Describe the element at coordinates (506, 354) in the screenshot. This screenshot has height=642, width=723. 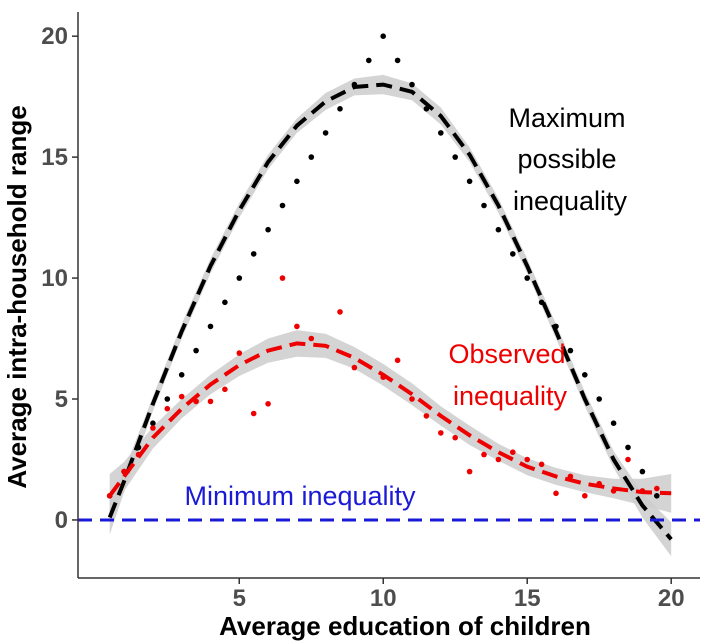
I see `observed-annotation-line1: Observed` at that location.